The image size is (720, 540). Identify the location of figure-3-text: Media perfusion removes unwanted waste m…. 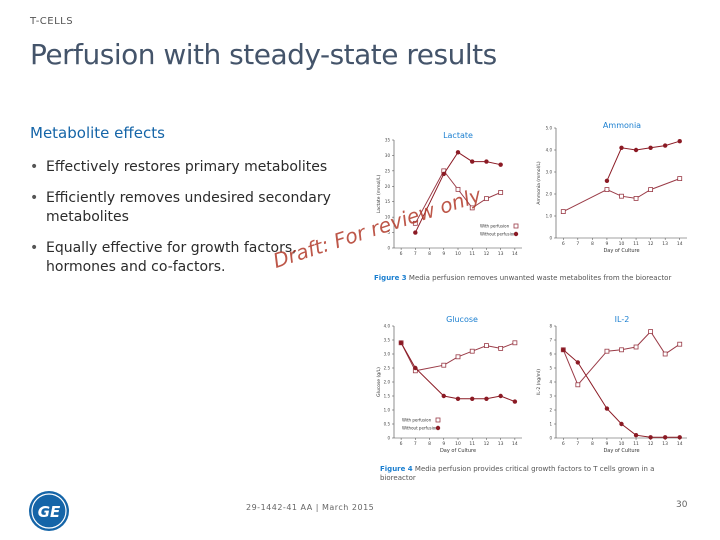
(540, 278).